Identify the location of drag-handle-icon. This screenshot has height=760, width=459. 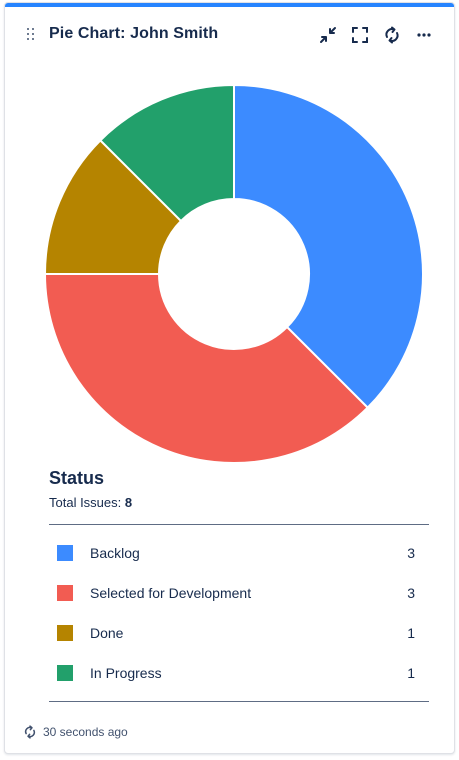
(32, 35).